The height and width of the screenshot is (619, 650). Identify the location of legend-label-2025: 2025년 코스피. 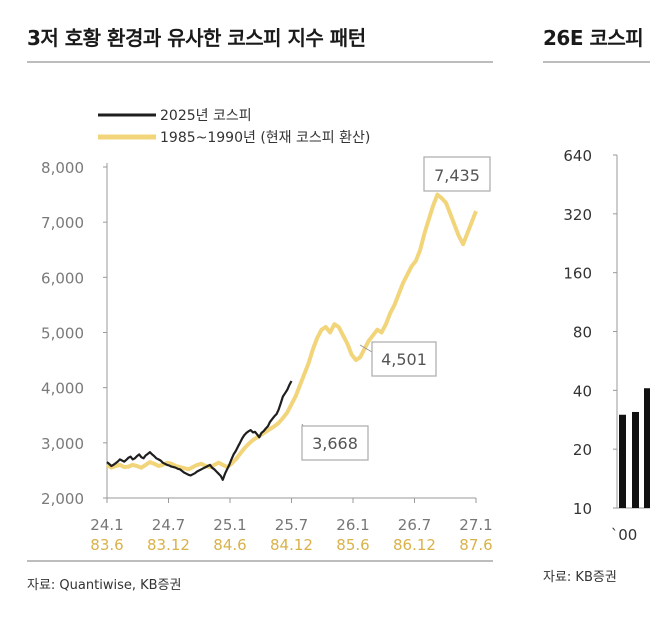
(206, 116).